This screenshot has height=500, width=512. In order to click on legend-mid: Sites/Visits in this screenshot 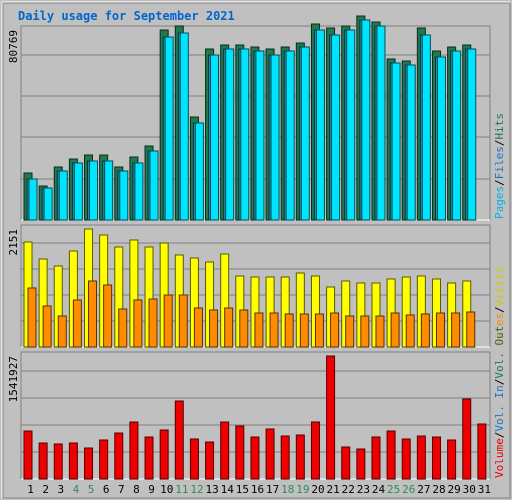, I will do `click(499, 307)`.